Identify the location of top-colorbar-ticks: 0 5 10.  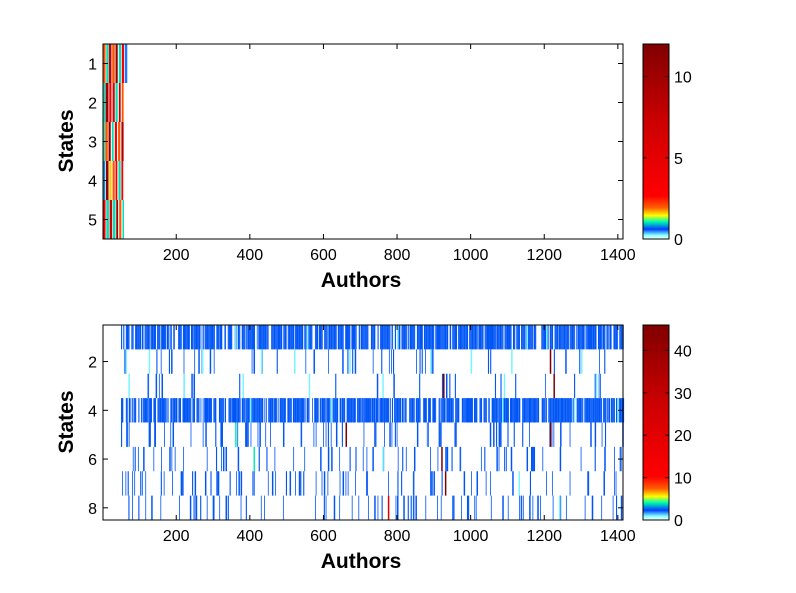
(667, 159).